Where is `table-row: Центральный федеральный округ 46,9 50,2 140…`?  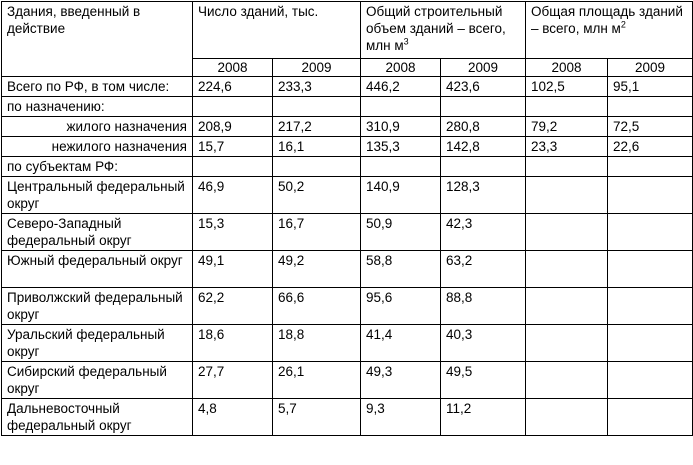 table-row: Центральный федеральный округ 46,9 50,2 140… is located at coordinates (347, 195).